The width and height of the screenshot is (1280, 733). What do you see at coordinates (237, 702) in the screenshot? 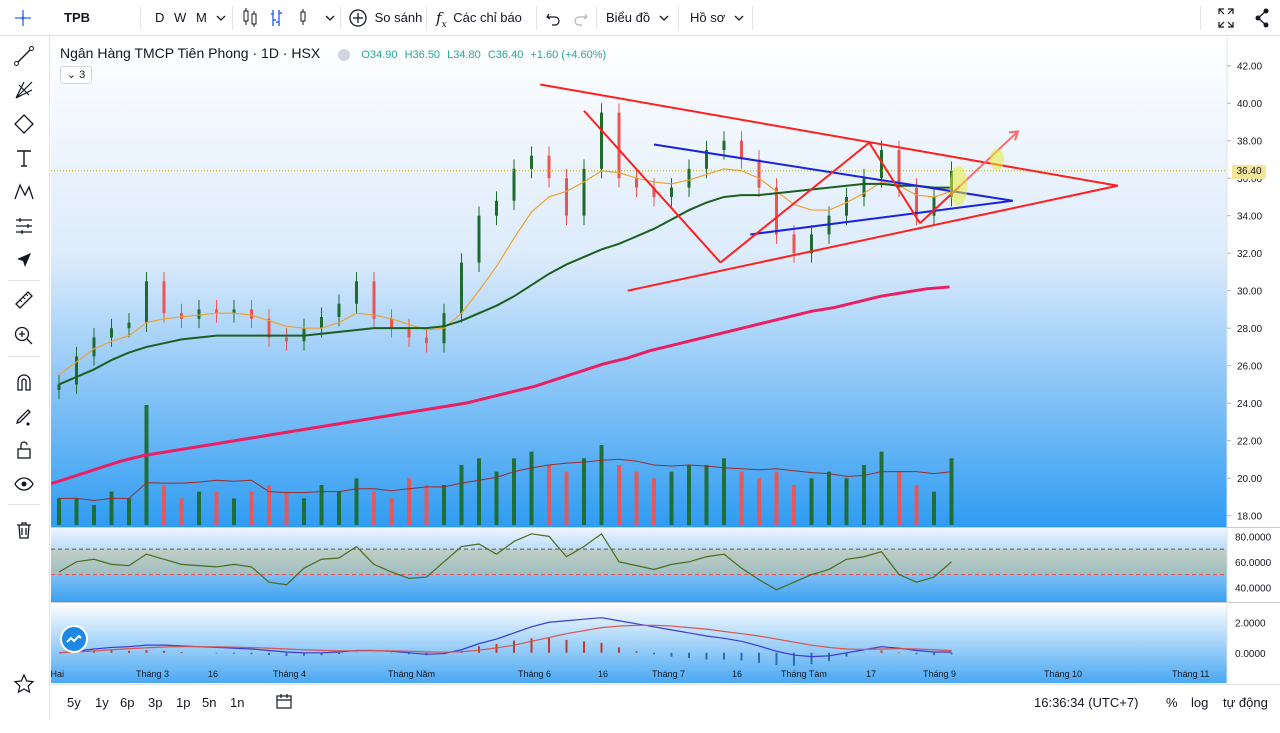
I see `range-1n: 1n` at bounding box center [237, 702].